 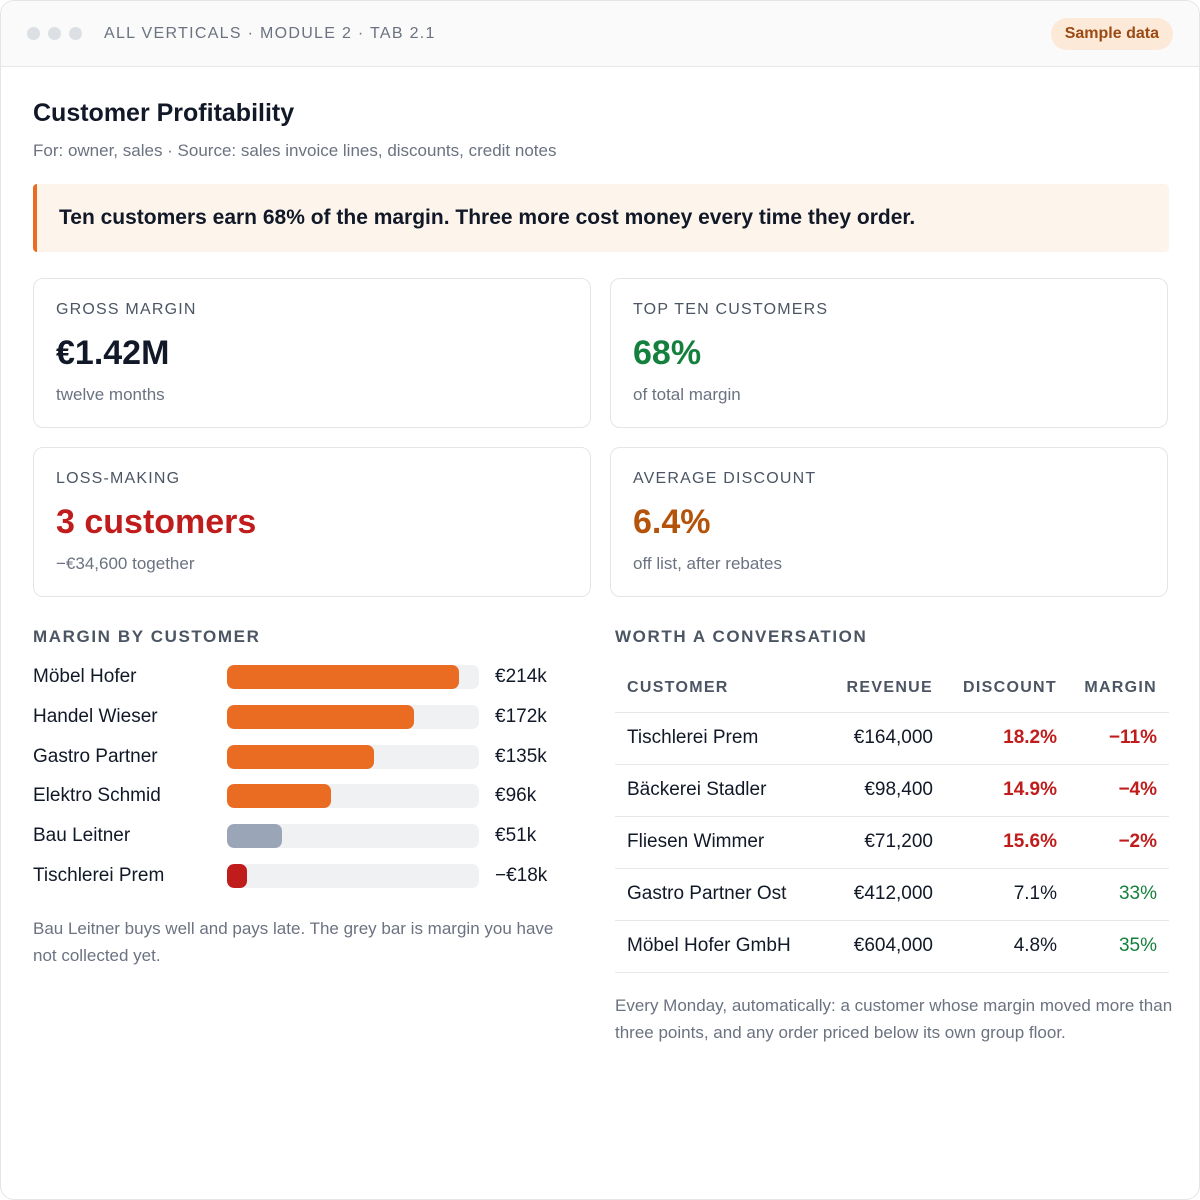 I want to click on bar-row: Tischlerei Prem −€18k, so click(x=303, y=876).